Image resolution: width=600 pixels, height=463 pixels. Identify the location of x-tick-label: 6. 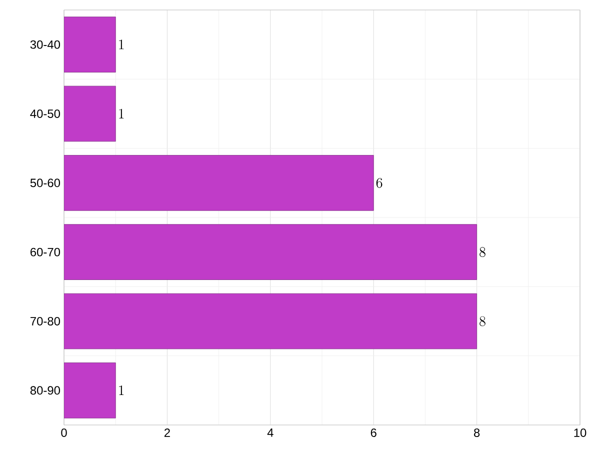
(373, 432).